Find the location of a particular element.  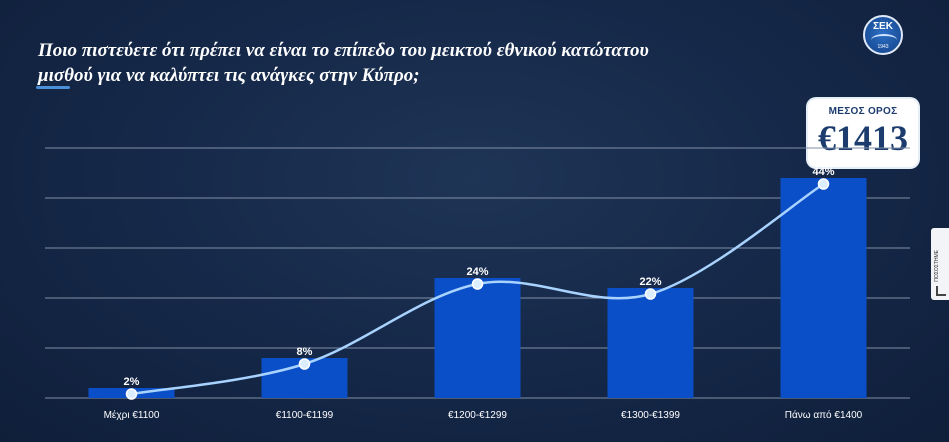

logo-year: 1943 is located at coordinates (883, 47).